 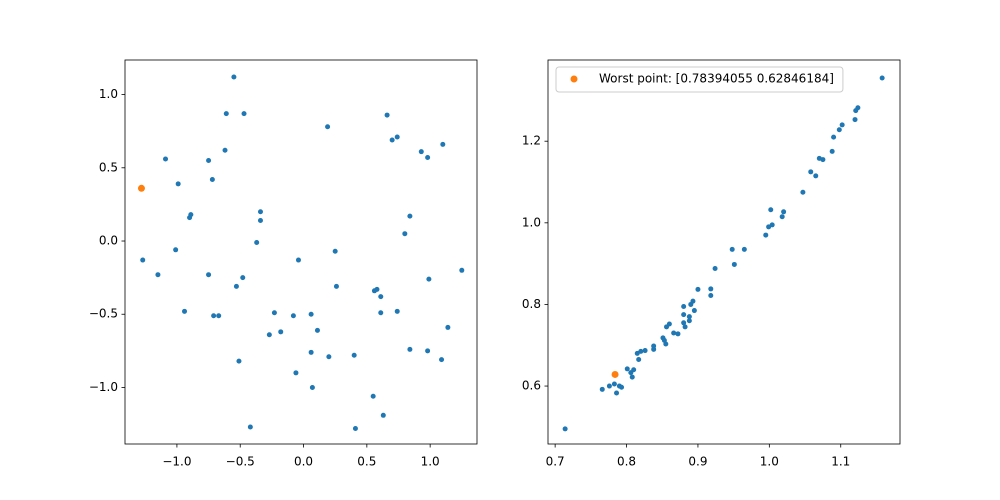 I want to click on legend-marker, so click(x=574, y=79).